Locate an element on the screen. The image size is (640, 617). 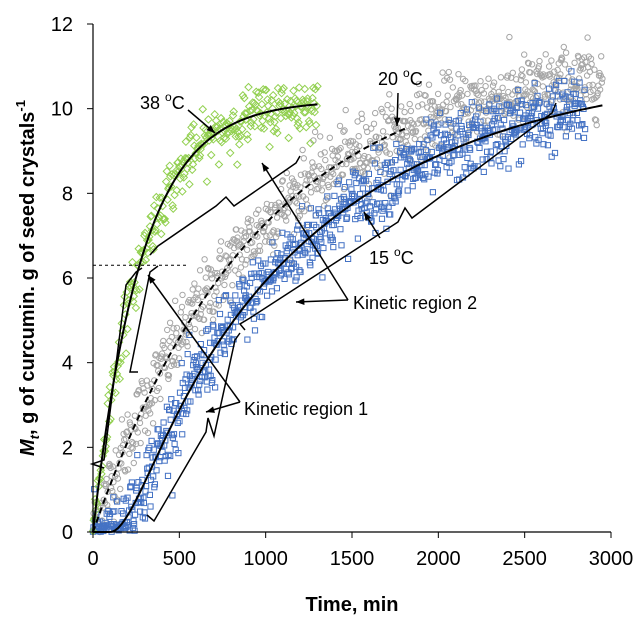
label-15c: 15 oC is located at coordinates (391, 256).